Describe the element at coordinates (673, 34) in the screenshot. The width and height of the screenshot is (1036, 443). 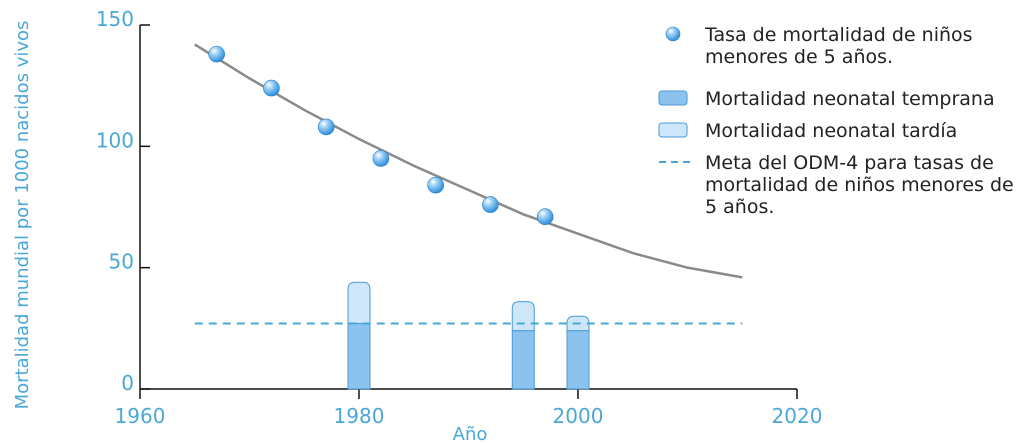
I see `legend-point-marker` at that location.